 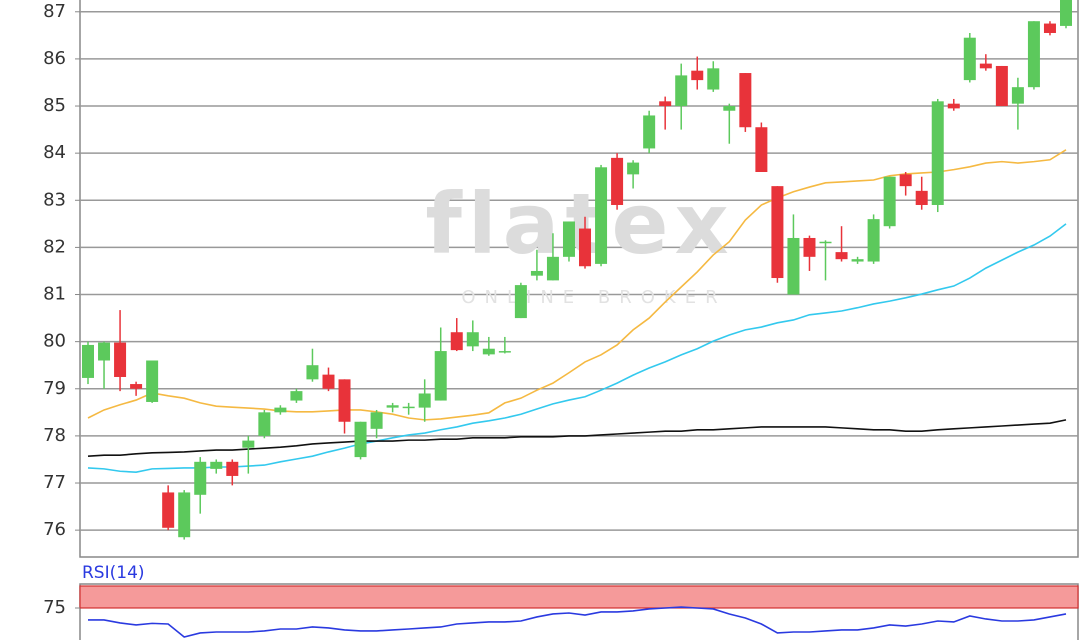 I want to click on panel-title: RSI(14), so click(x=113, y=573).